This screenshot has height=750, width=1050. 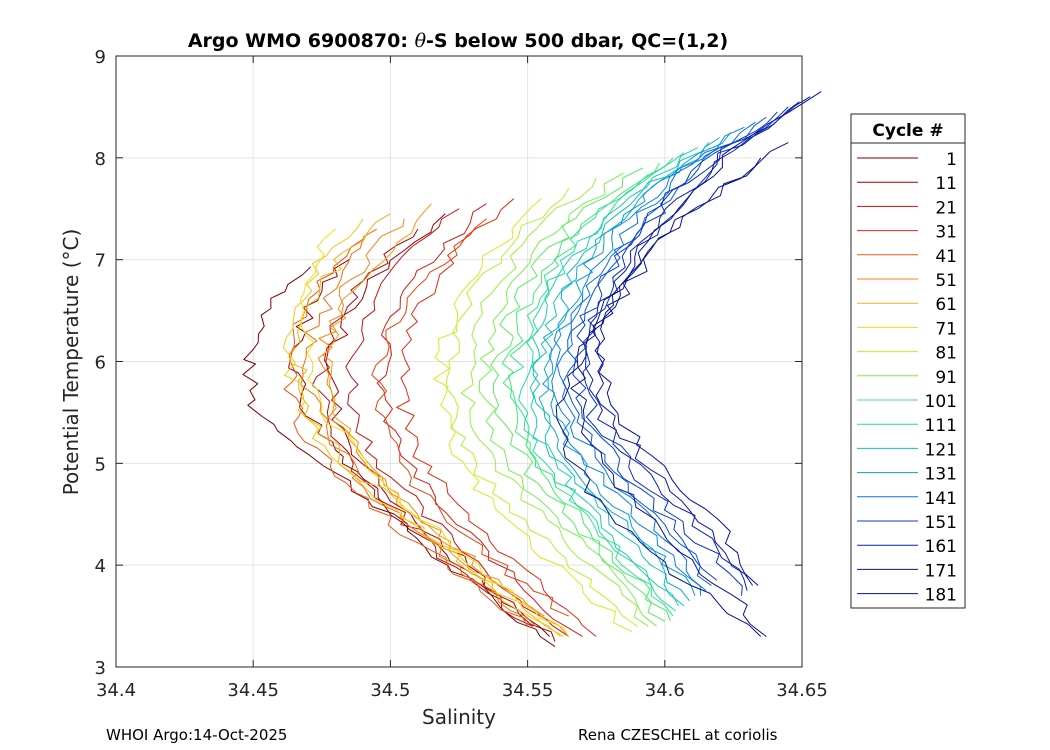 What do you see at coordinates (946, 184) in the screenshot?
I see `legend-label-11: 11` at bounding box center [946, 184].